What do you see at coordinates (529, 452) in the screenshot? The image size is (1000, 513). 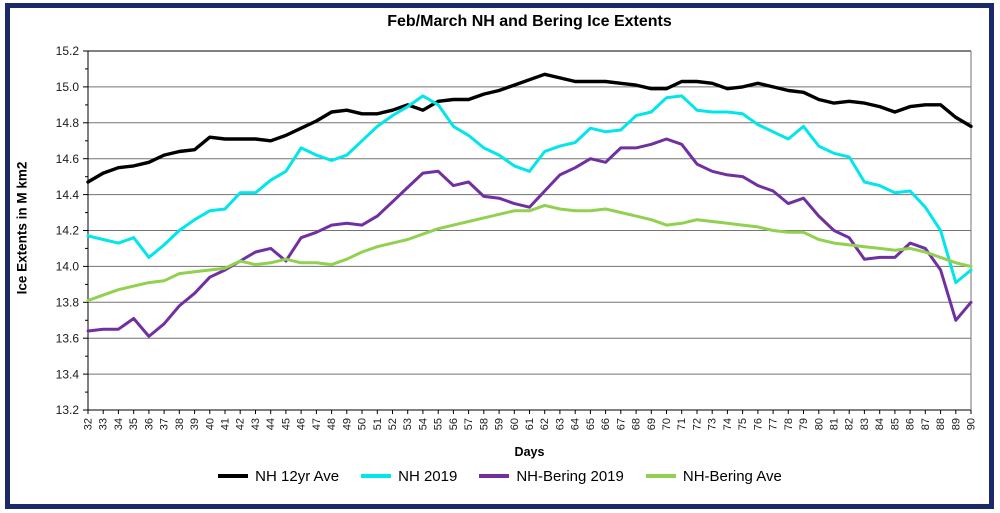 I see `x-axis-title: Days` at bounding box center [529, 452].